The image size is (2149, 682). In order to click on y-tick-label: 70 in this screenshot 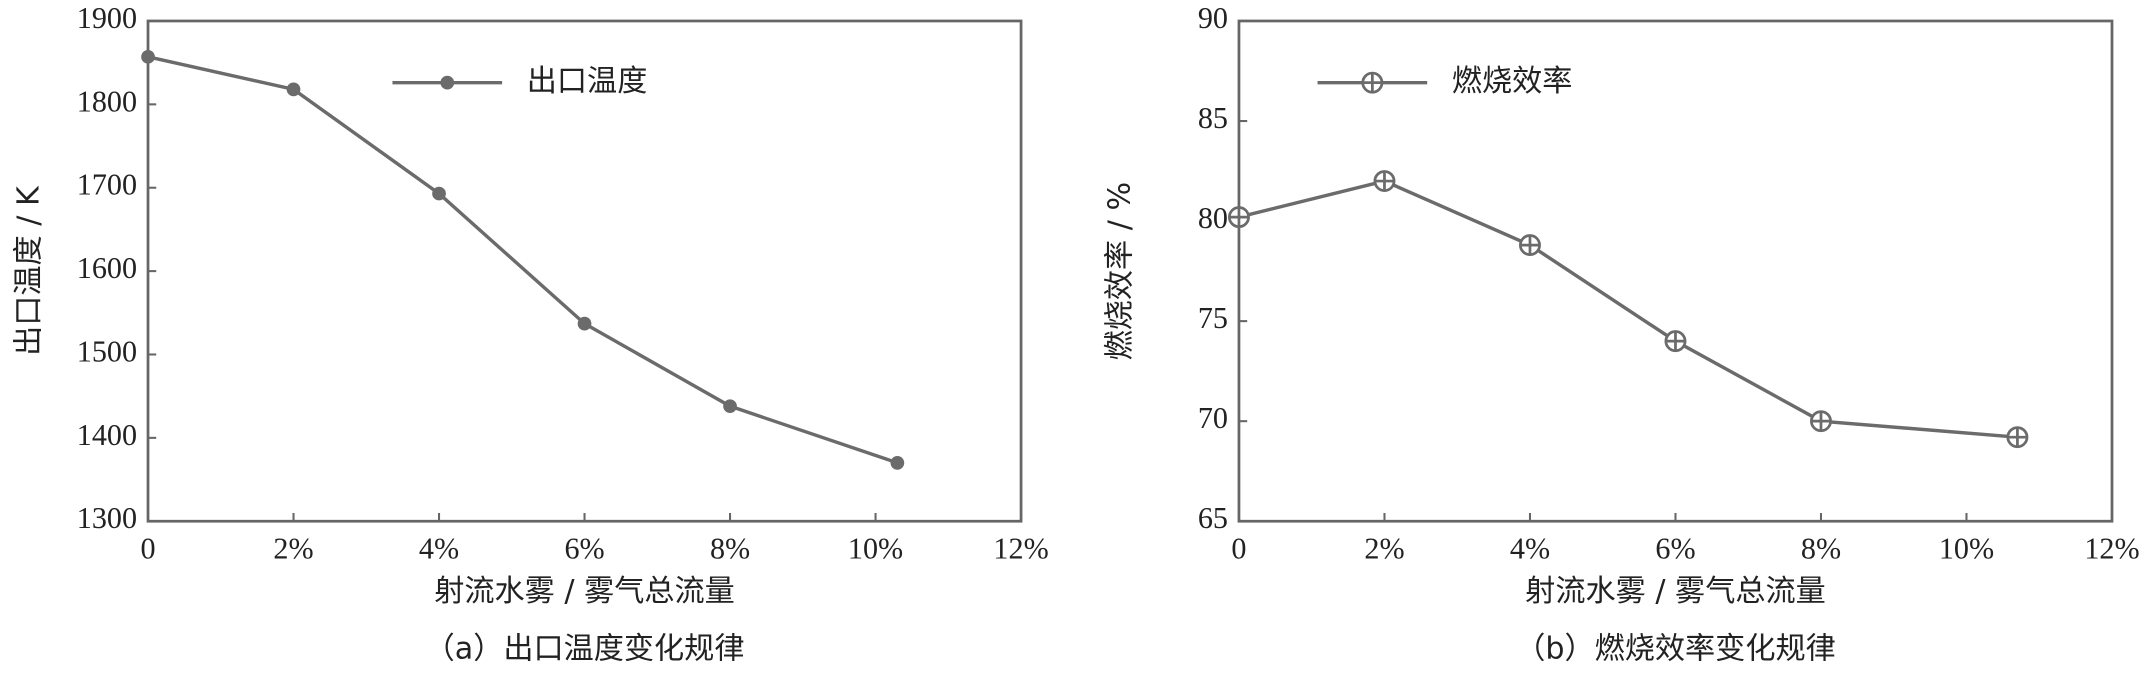, I will do `click(1213, 418)`.